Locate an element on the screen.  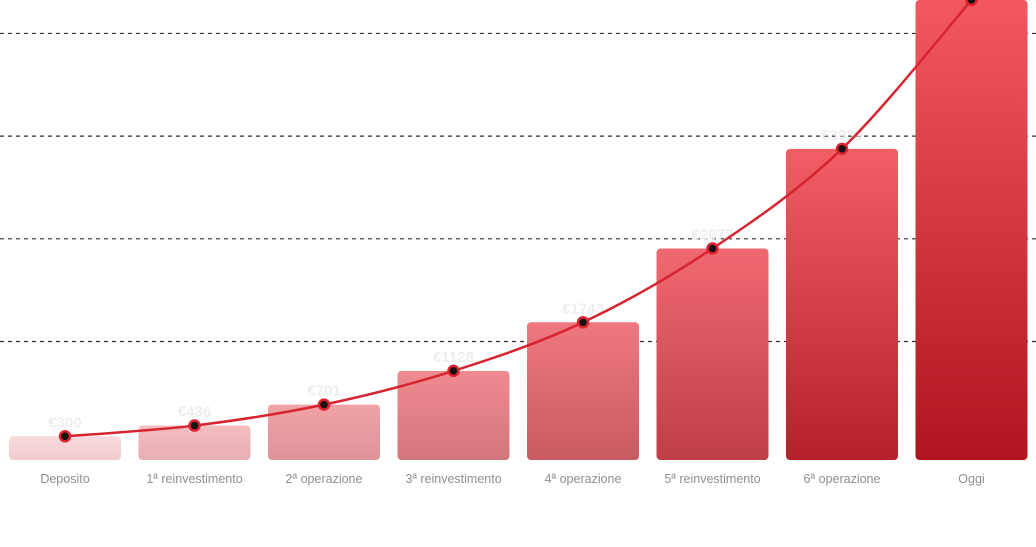
value-label-6: €2677 is located at coordinates (713, 235).